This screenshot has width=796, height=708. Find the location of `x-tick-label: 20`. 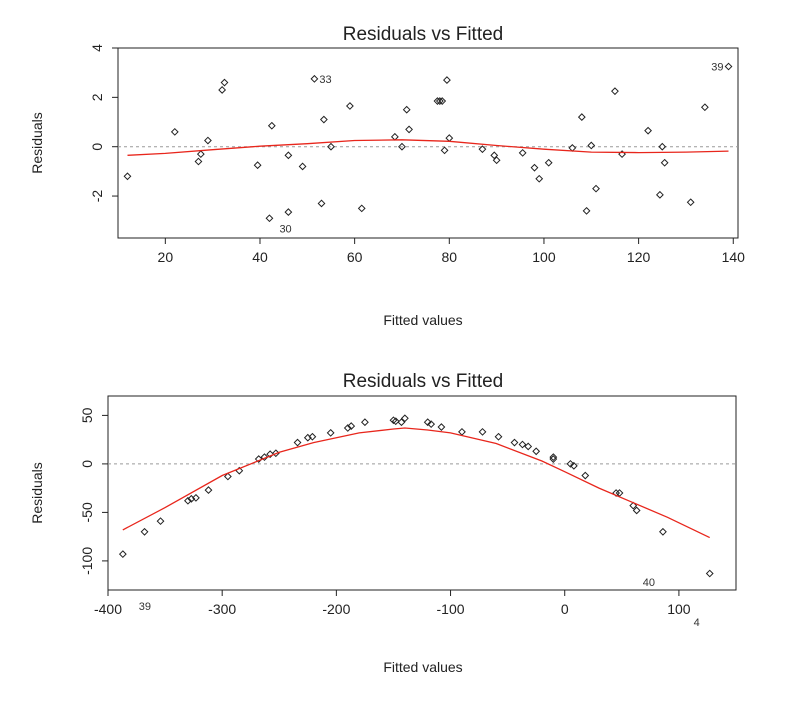

x-tick-label: 20 is located at coordinates (166, 257).